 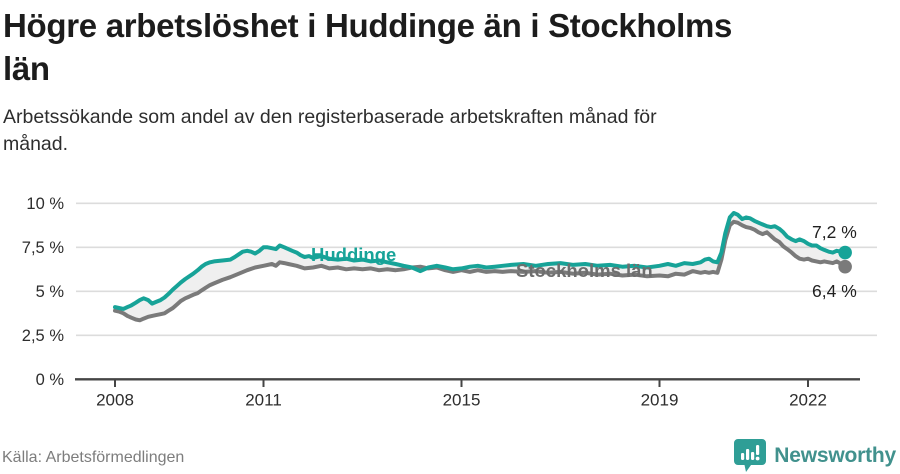 I want to click on x-tick-label: 2022, so click(x=808, y=400).